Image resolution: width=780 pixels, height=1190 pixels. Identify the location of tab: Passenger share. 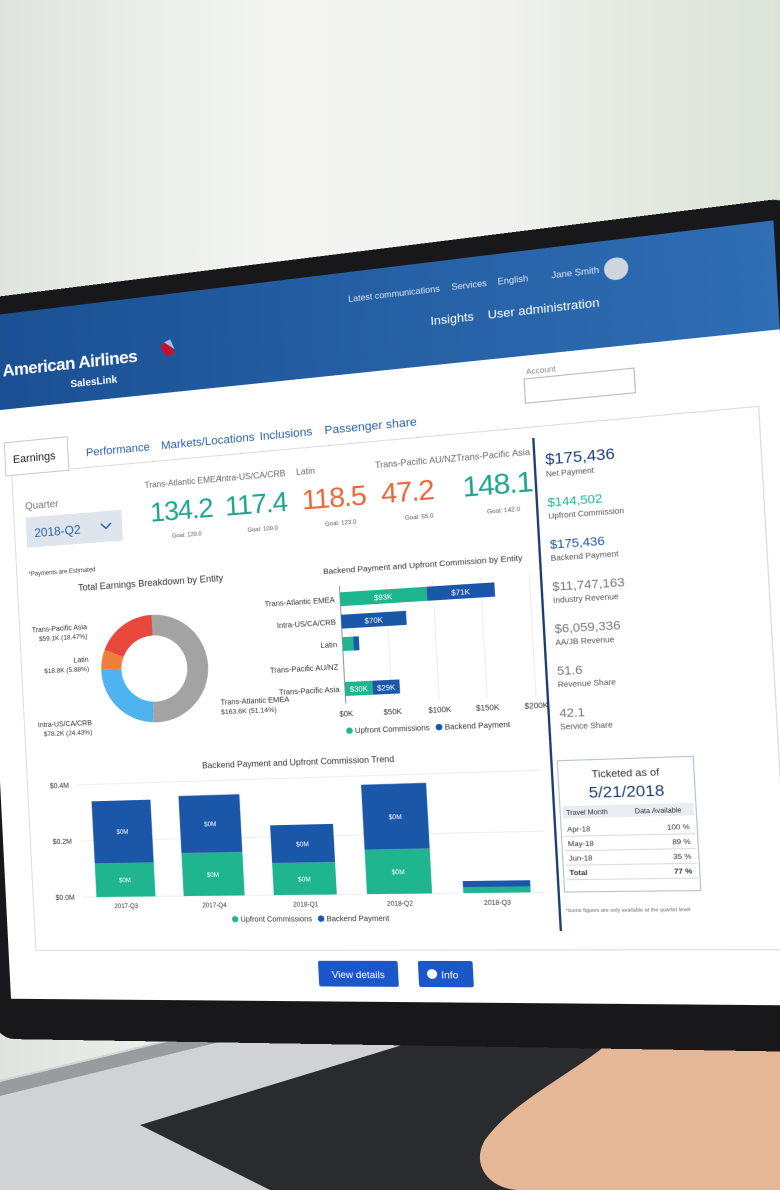
(370, 427).